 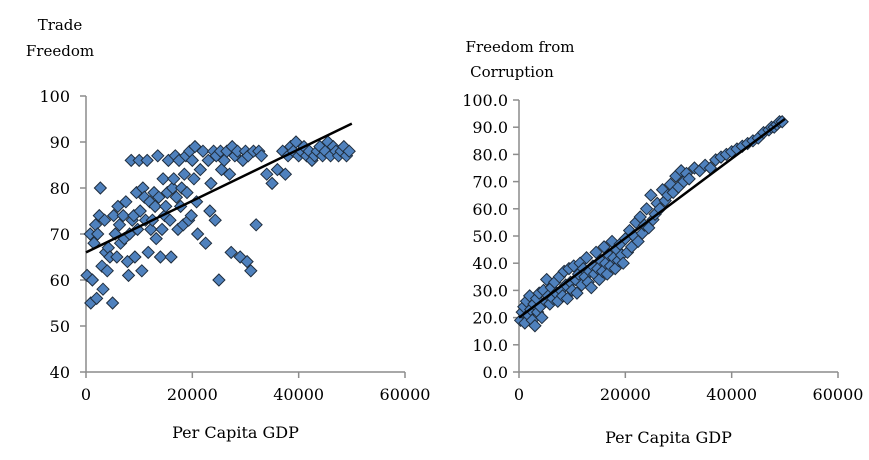 What do you see at coordinates (512, 72) in the screenshot?
I see `y-axis-title: Corruption` at bounding box center [512, 72].